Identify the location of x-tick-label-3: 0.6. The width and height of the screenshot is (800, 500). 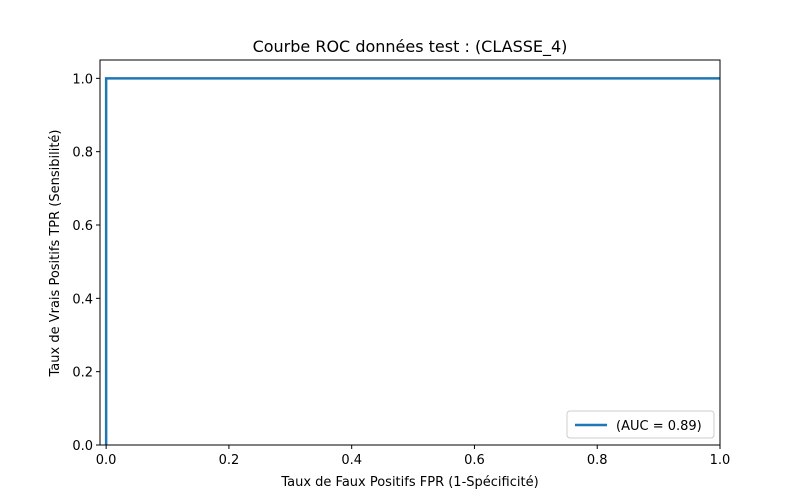
(474, 460).